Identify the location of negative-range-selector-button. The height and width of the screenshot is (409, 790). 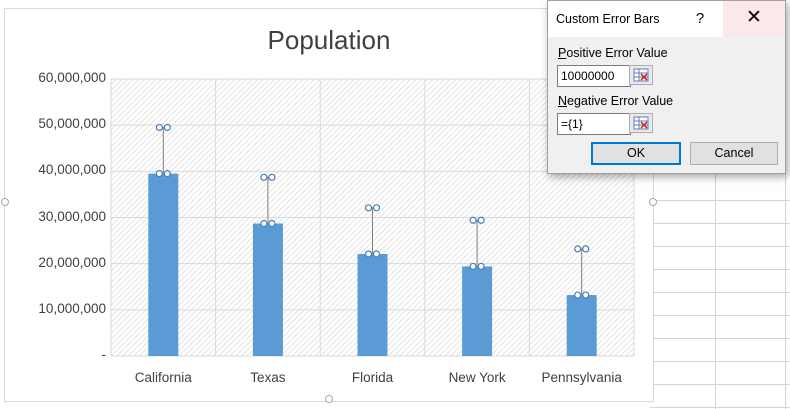
(641, 123).